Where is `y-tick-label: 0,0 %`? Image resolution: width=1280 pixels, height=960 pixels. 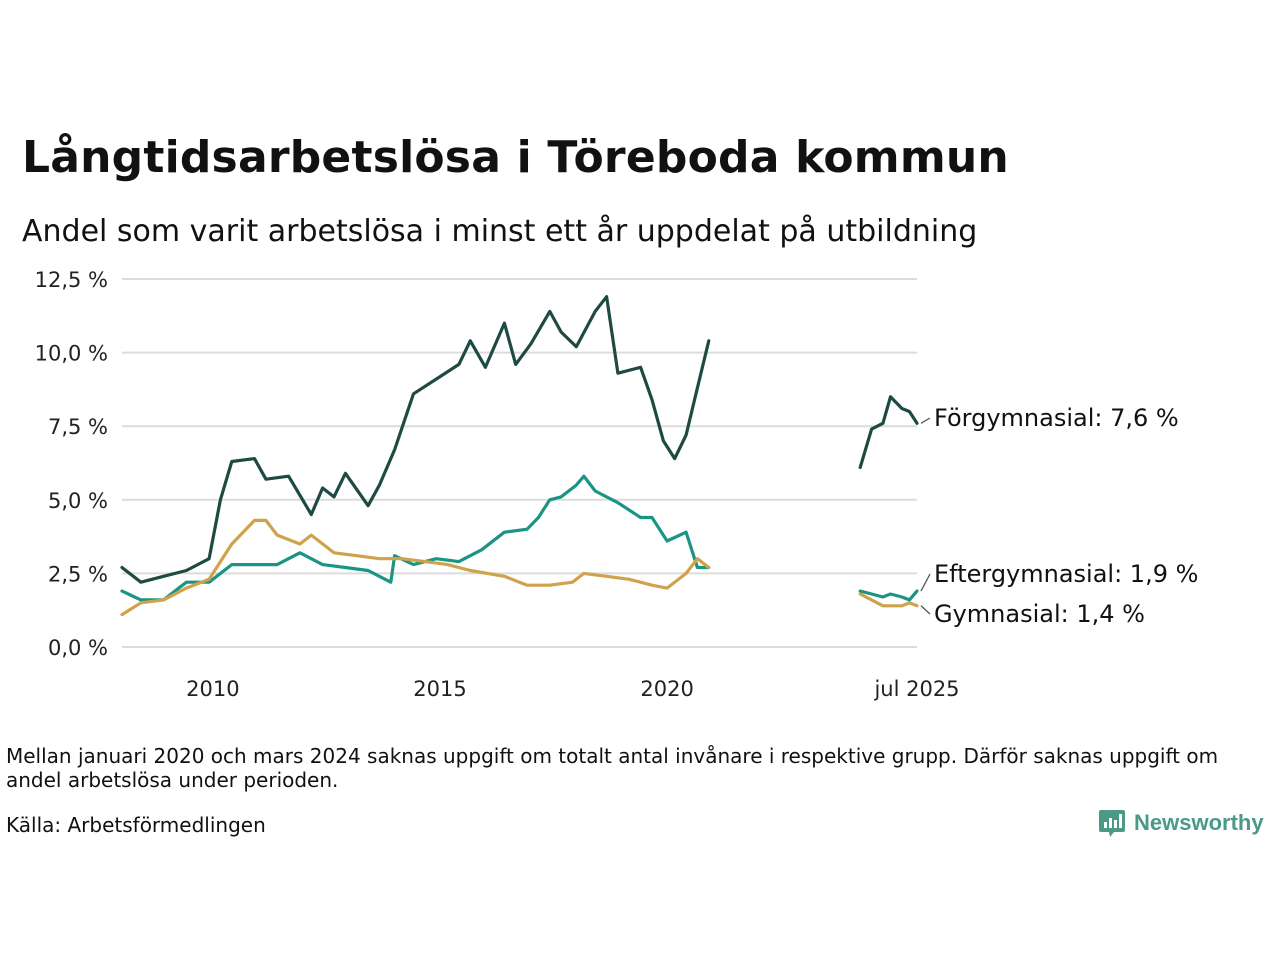
y-tick-label: 0,0 % is located at coordinates (78, 648).